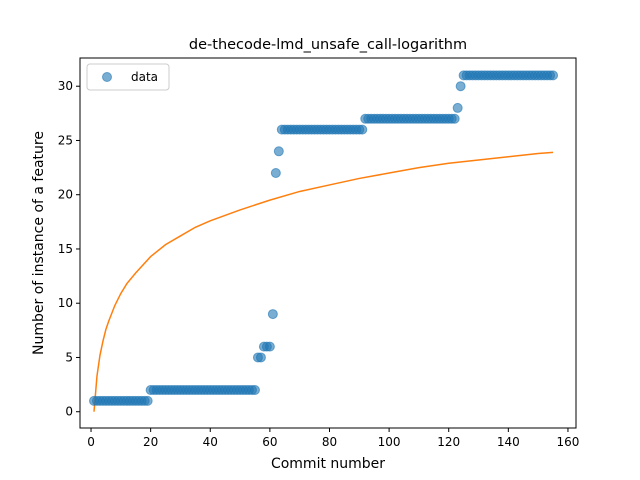 The image size is (640, 480). Describe the element at coordinates (65, 195) in the screenshot. I see `y-tick-label-4: 20` at that location.